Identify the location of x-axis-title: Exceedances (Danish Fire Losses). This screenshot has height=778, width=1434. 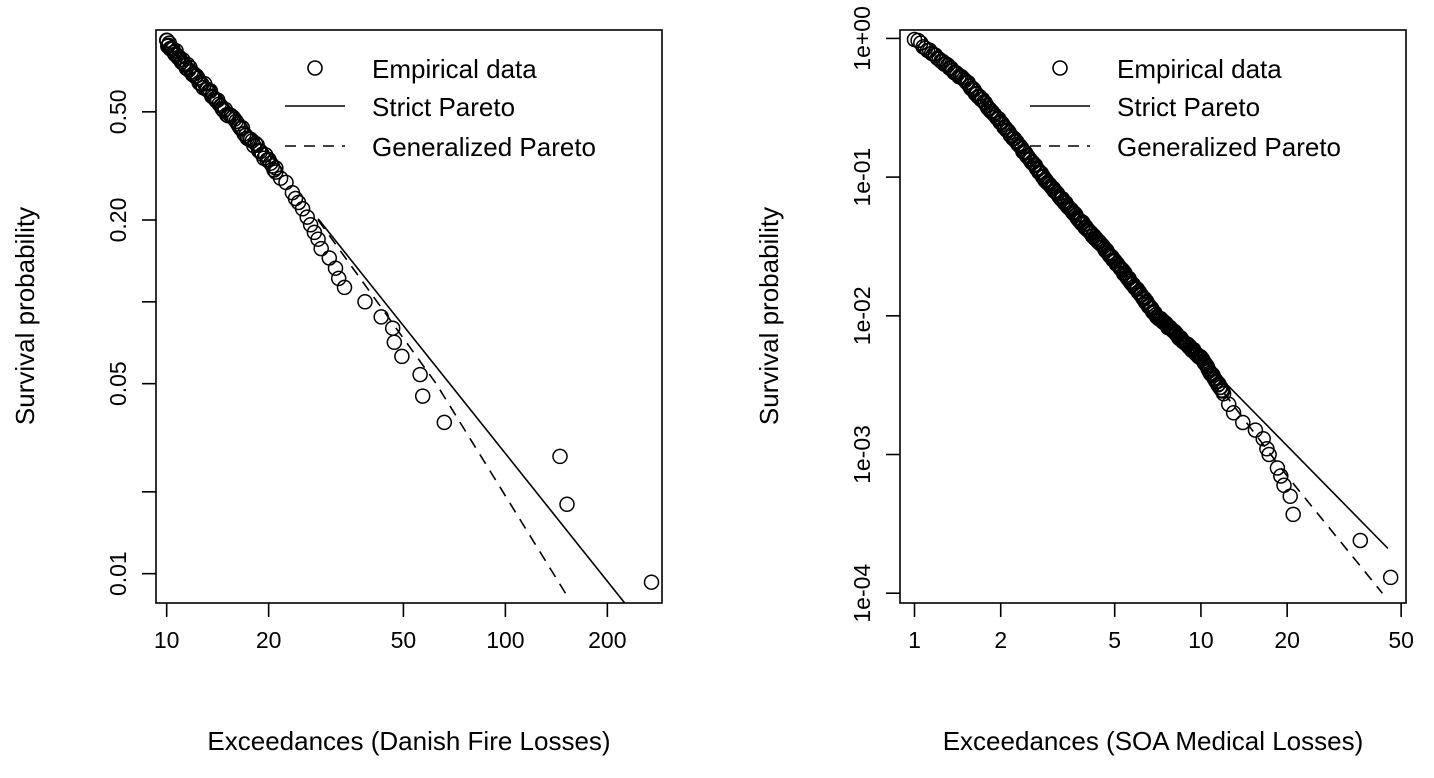
(408, 741).